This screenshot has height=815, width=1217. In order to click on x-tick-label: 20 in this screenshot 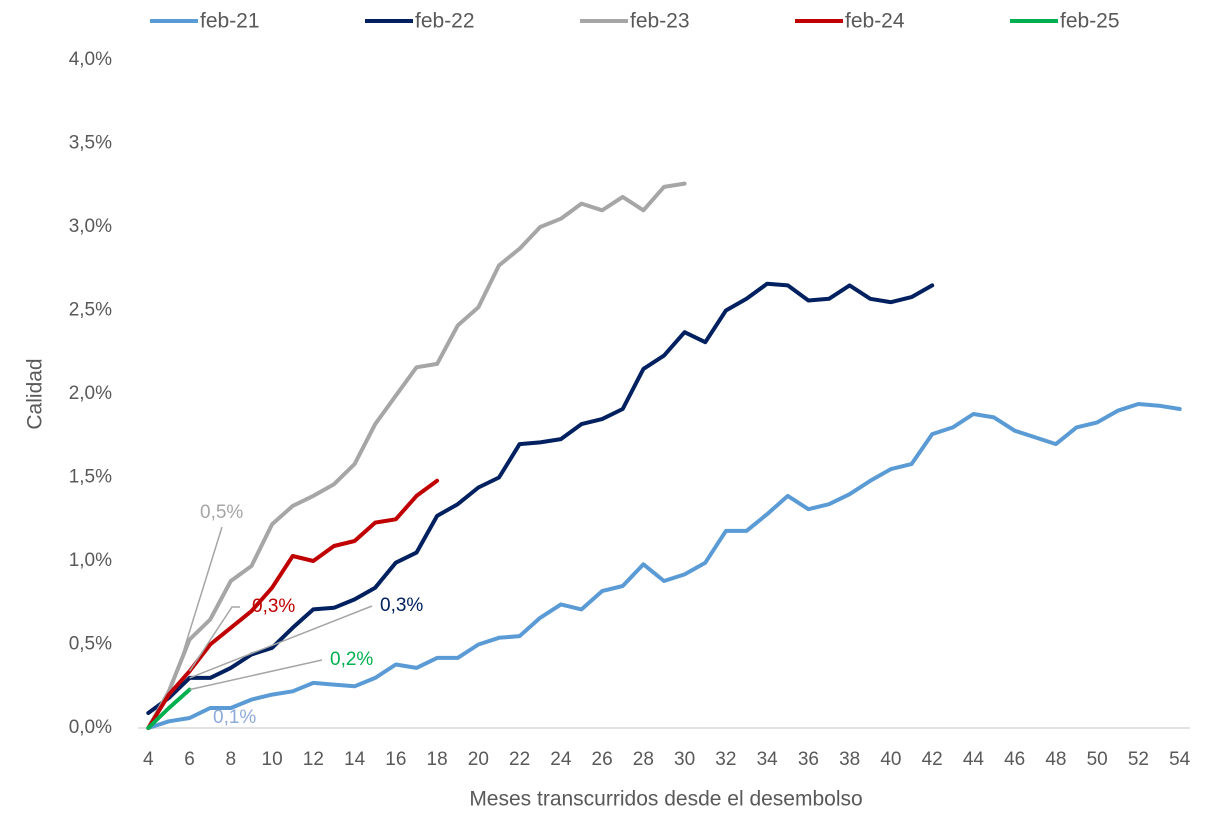, I will do `click(478, 759)`.